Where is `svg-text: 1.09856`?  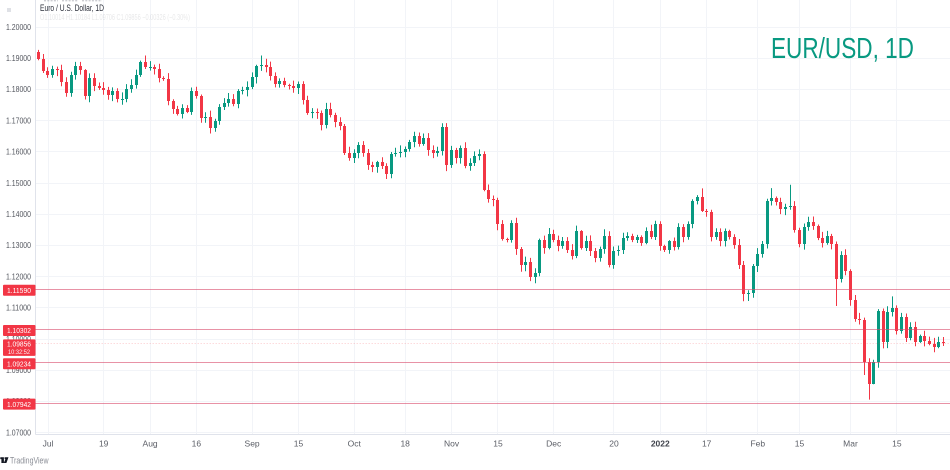 svg-text: 1.09856 is located at coordinates (19, 343).